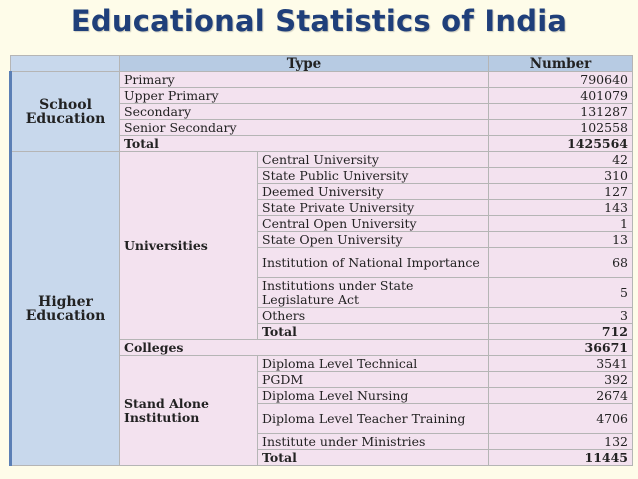 Image resolution: width=638 pixels, height=479 pixels. Describe the element at coordinates (373, 239) in the screenshot. I see `type-cell: State Open University` at that location.